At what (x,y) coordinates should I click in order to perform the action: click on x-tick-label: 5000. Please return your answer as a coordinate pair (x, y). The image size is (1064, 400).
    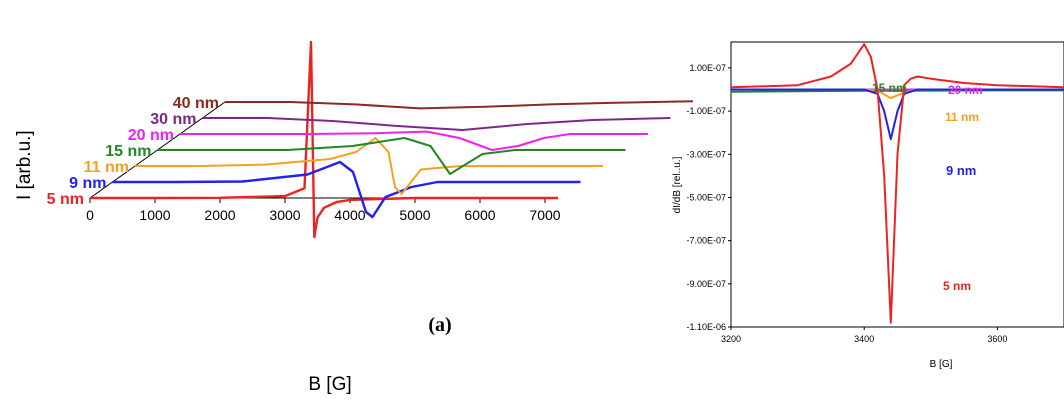
    Looking at the image, I should click on (414, 215).